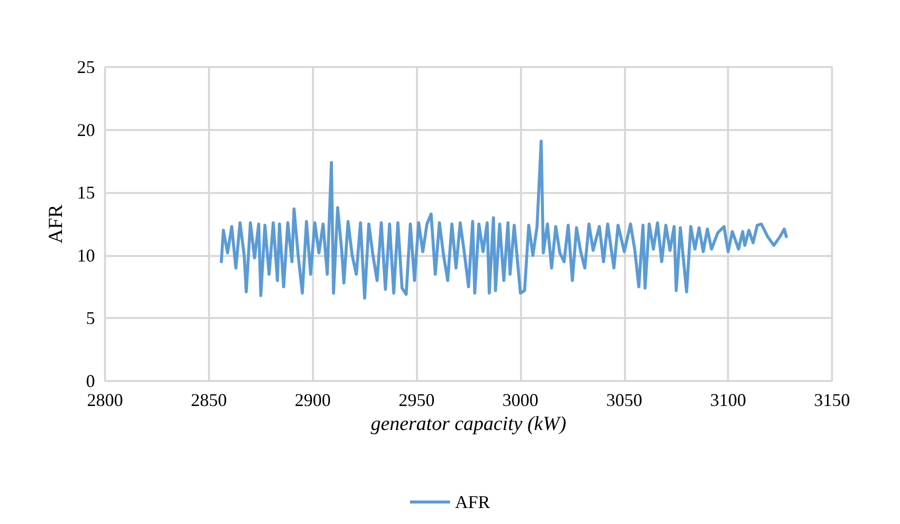  What do you see at coordinates (624, 400) in the screenshot?
I see `x-tick-label: 3050` at bounding box center [624, 400].